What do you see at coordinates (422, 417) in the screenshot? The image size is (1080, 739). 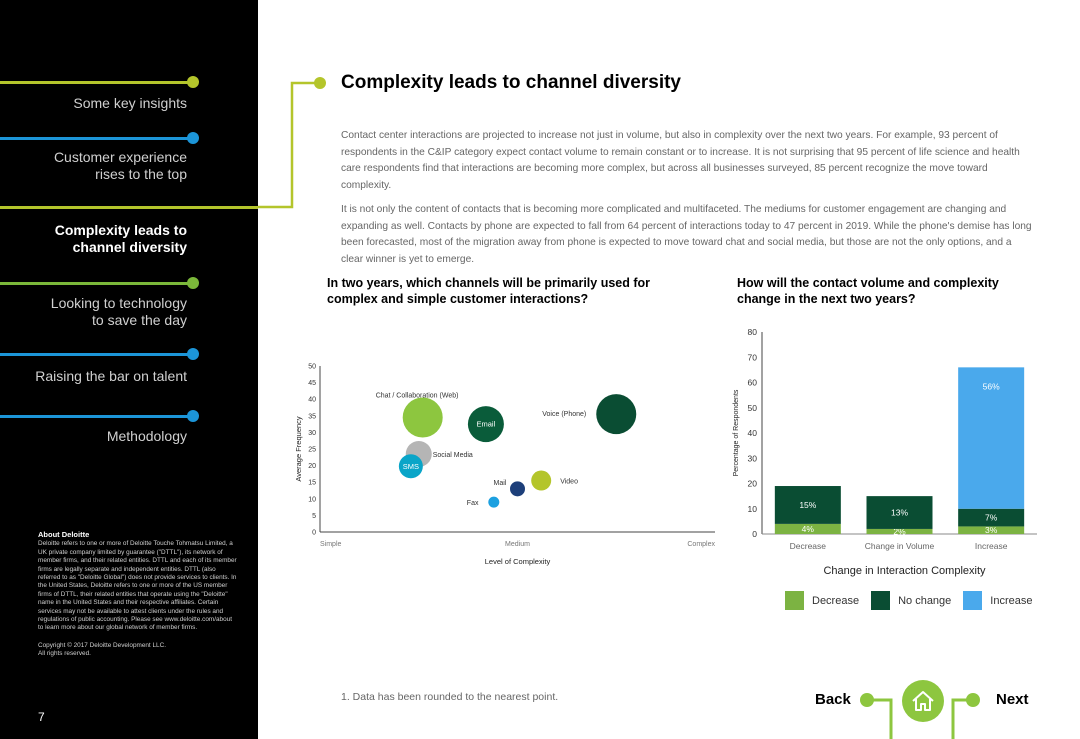 I see `bubble-chat-collaboration-web` at bounding box center [422, 417].